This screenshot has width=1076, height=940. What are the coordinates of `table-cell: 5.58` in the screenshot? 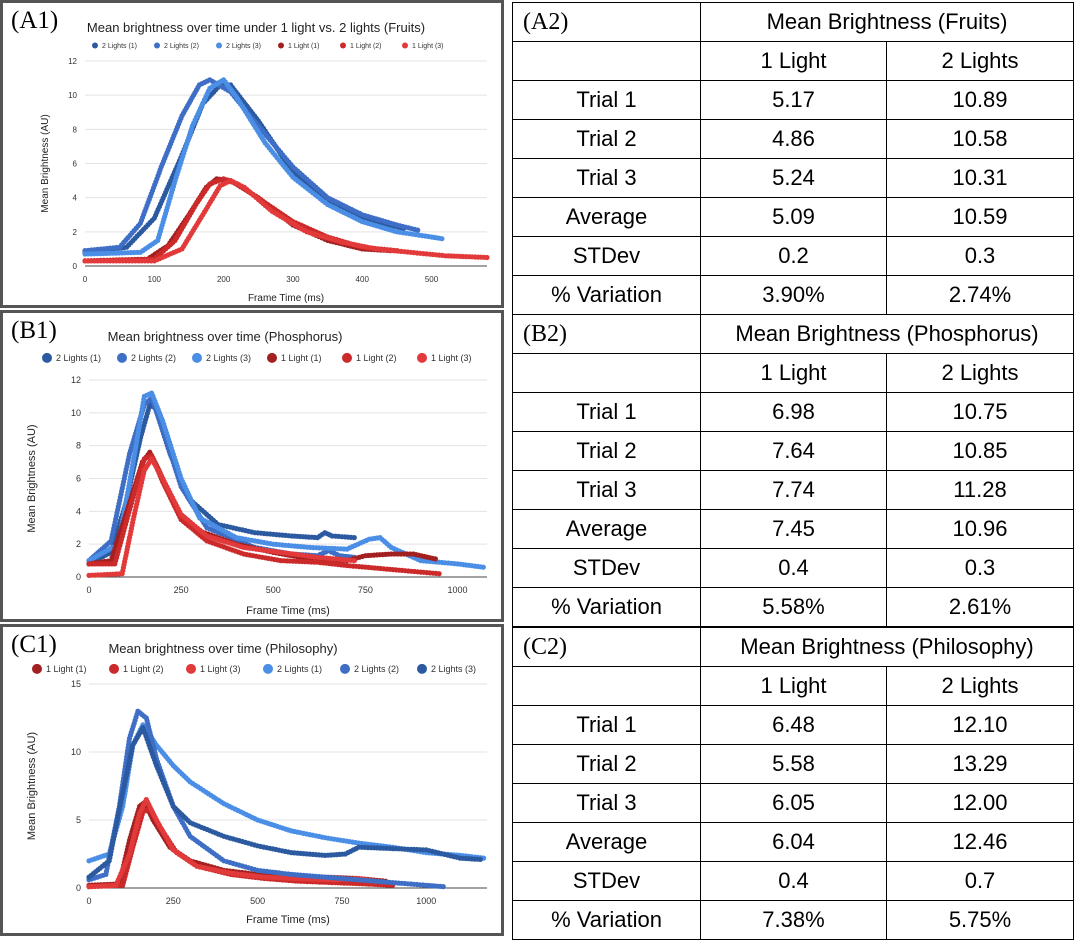 It's located at (793, 764).